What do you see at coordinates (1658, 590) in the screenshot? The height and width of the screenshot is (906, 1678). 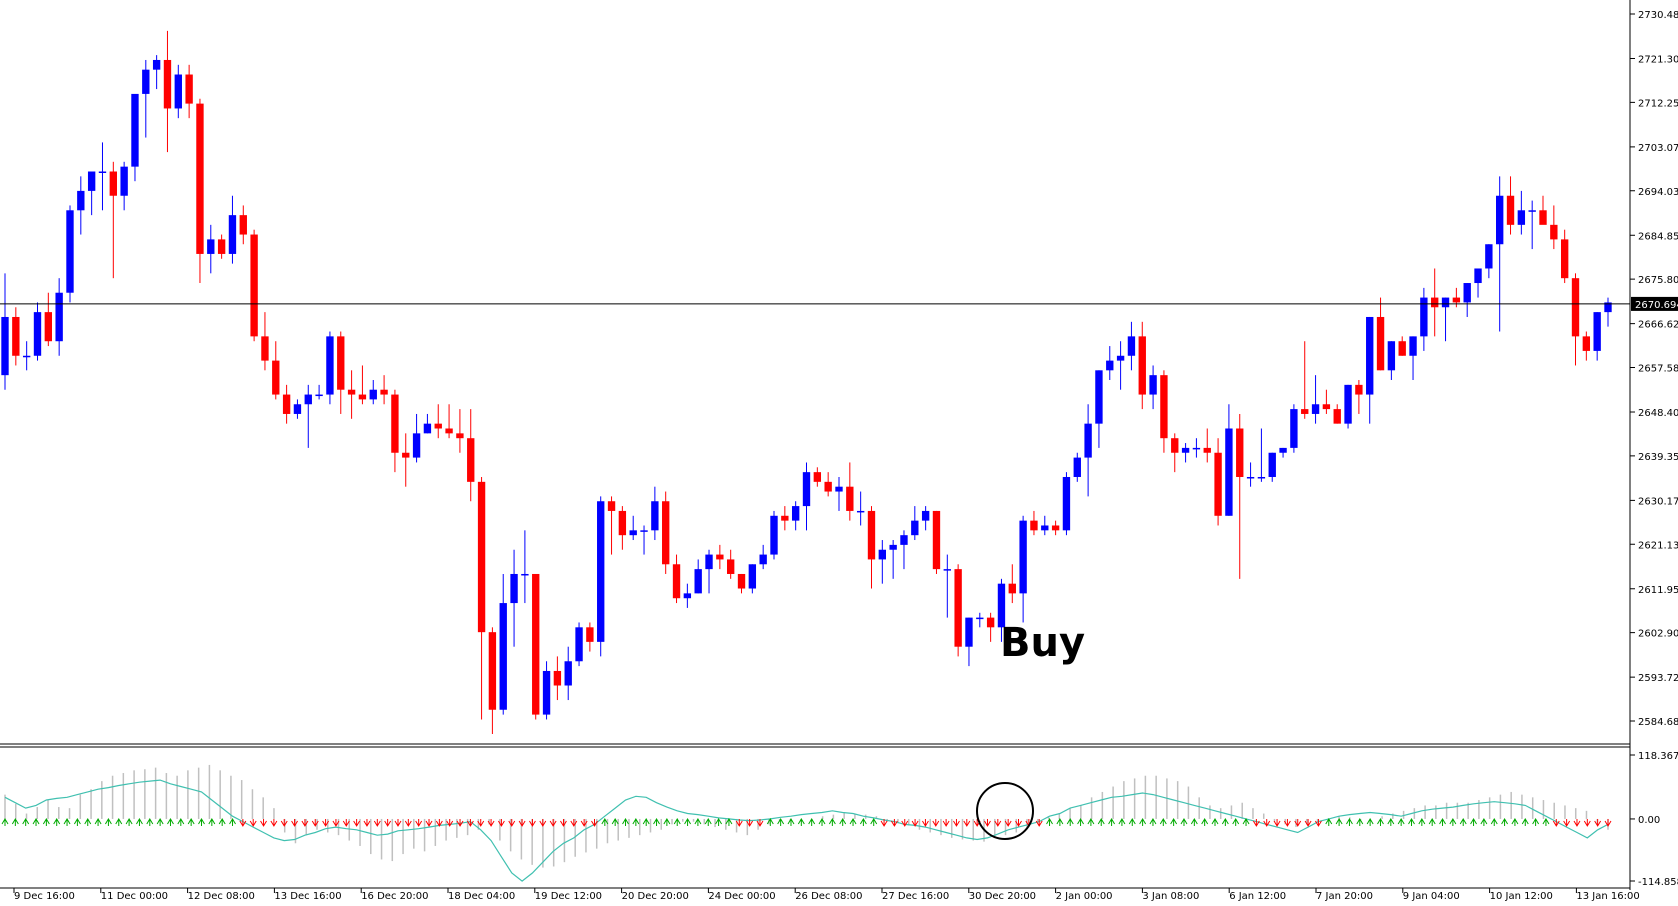 I see `price-tick-label: 2611.950` at bounding box center [1658, 590].